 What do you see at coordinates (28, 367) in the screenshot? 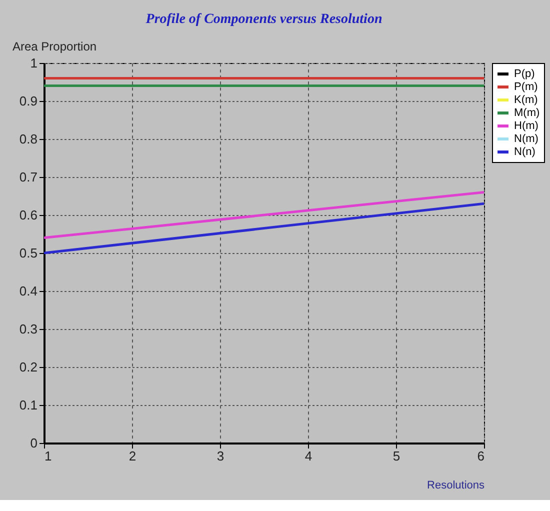
I see `y-tick-label: 0.2` at bounding box center [28, 367].